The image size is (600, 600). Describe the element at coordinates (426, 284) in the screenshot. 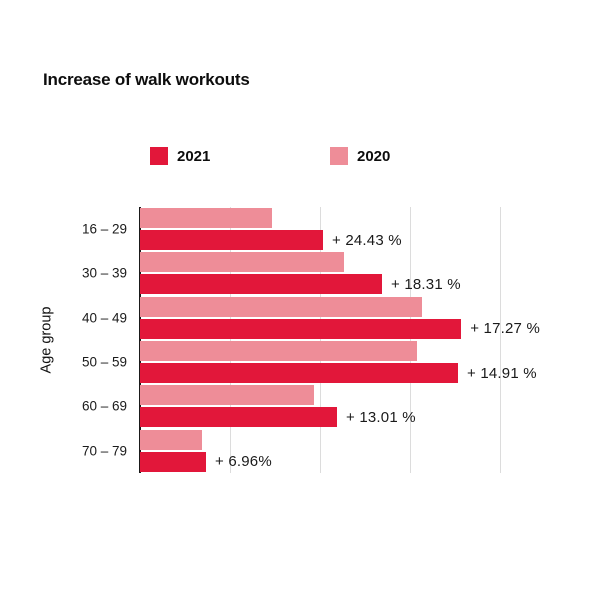

I see `value-label: + 18.31 %` at that location.